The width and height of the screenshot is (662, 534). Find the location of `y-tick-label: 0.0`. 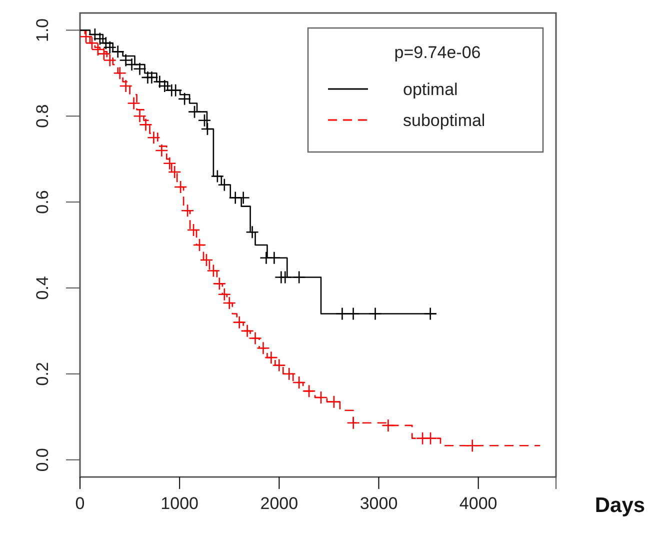

y-tick-label: 0.0 is located at coordinates (42, 460).